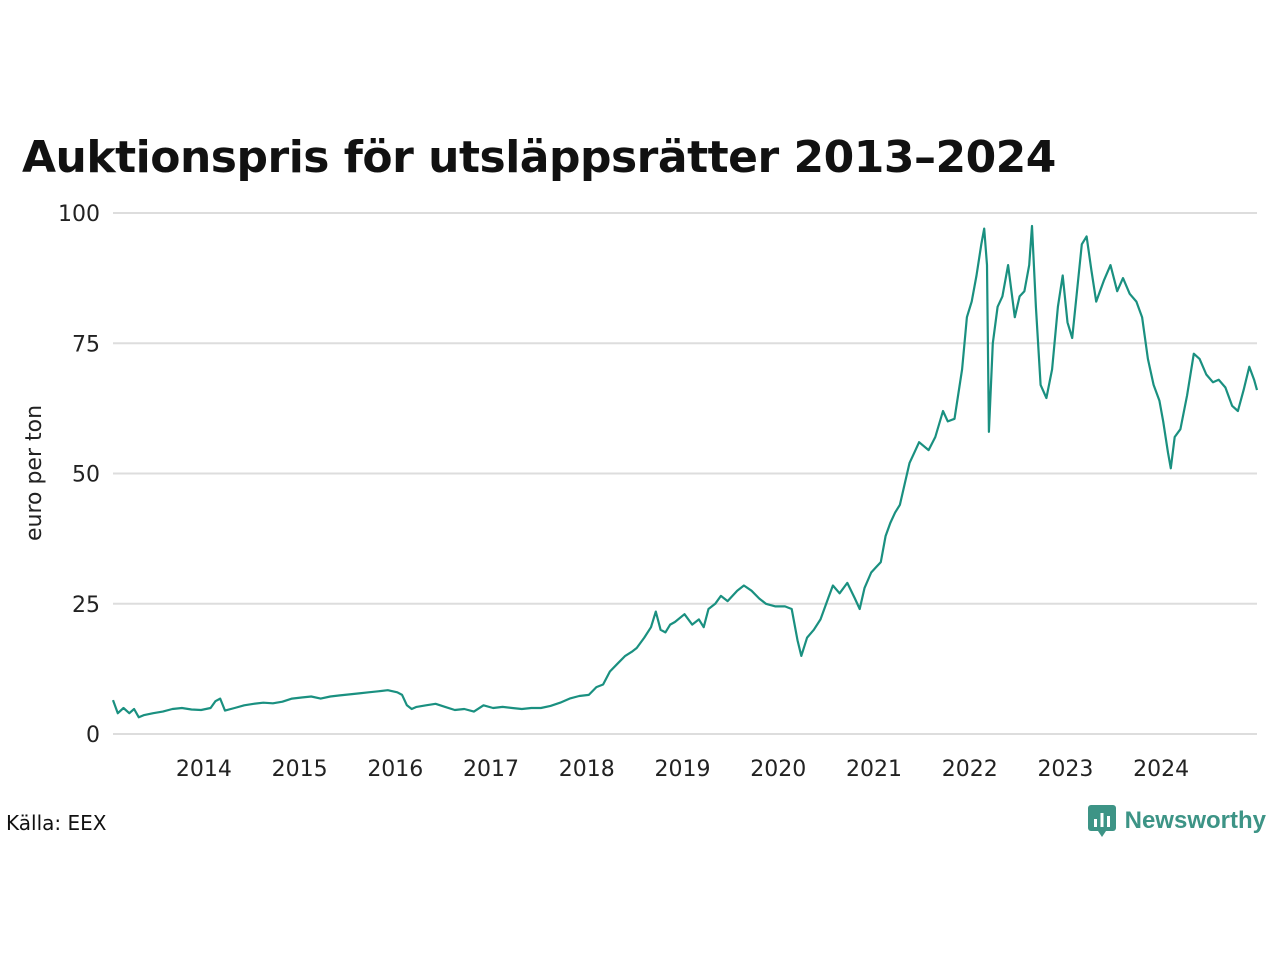 This screenshot has height=960, width=1280. What do you see at coordinates (56, 823) in the screenshot?
I see `source-note: Källa: EEX` at bounding box center [56, 823].